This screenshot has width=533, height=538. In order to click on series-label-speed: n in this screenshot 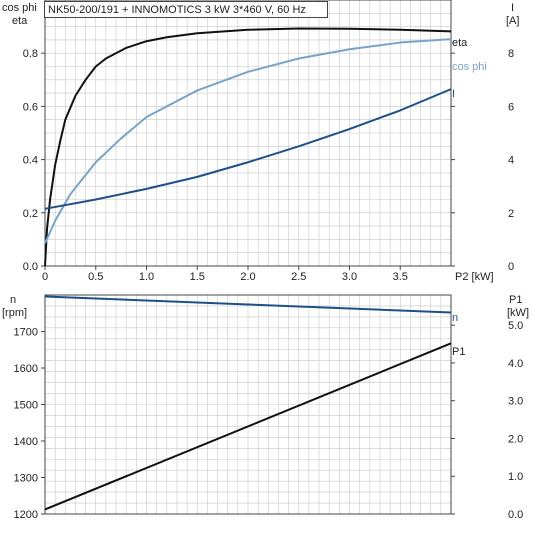, I will do `click(455, 318)`.